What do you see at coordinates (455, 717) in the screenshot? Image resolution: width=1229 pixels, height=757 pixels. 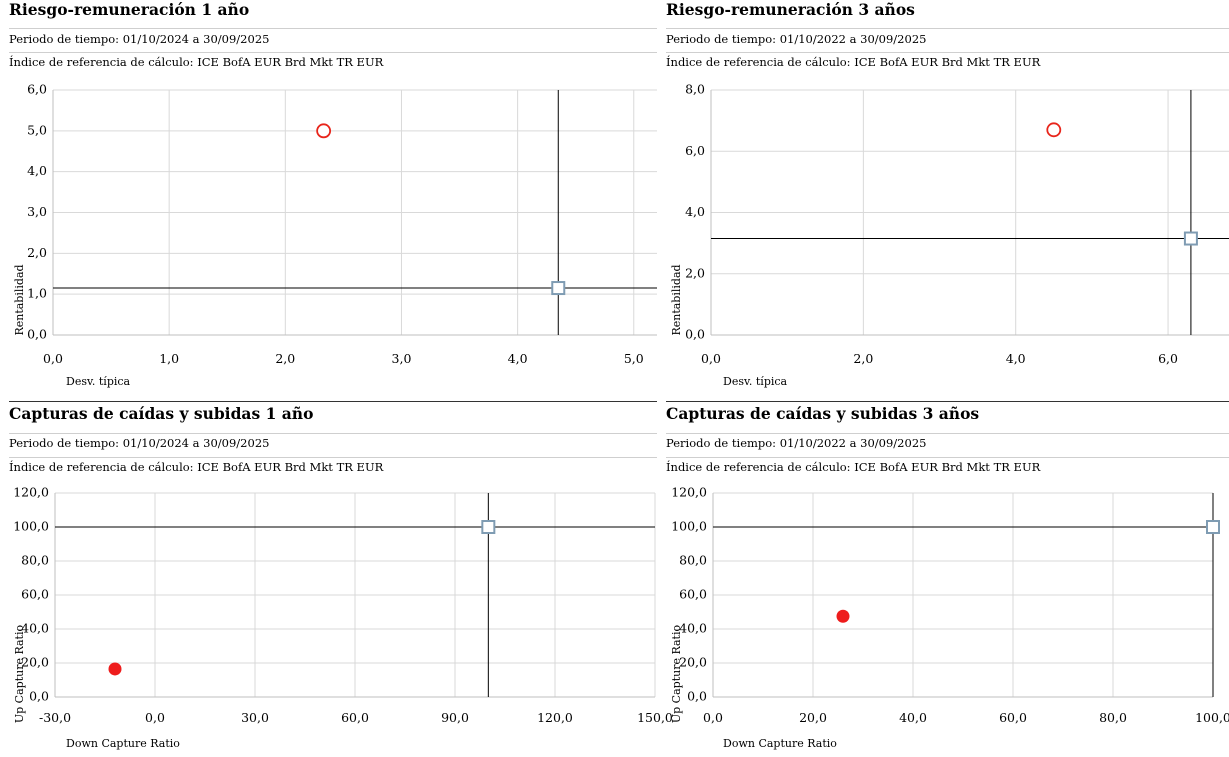 I see `x-tick-label: 90,0` at bounding box center [455, 717].